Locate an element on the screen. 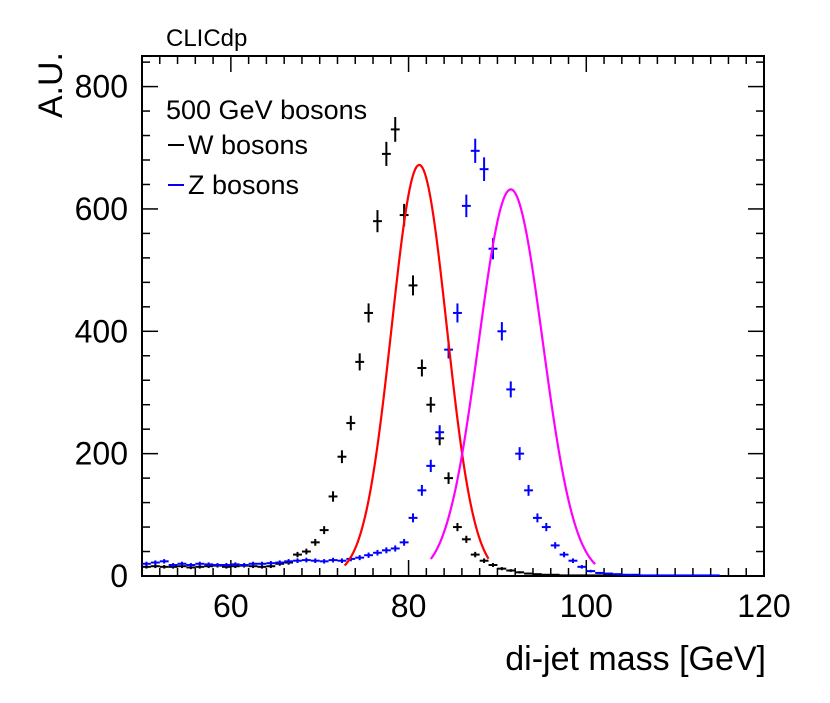 The height and width of the screenshot is (703, 830). y-tick-label: 200 is located at coordinates (101, 454).